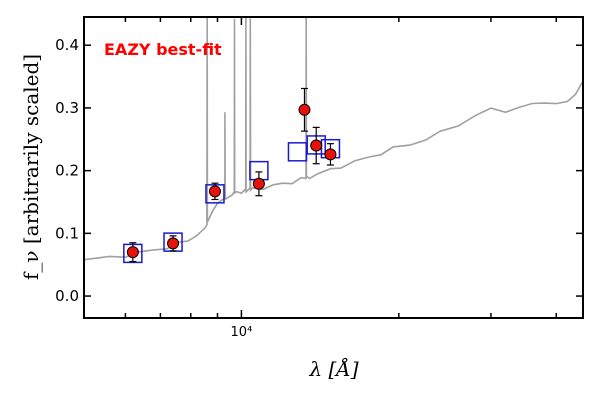 This screenshot has width=600, height=400. What do you see at coordinates (67, 108) in the screenshot?
I see `y-tick-label: 0.3` at bounding box center [67, 108].